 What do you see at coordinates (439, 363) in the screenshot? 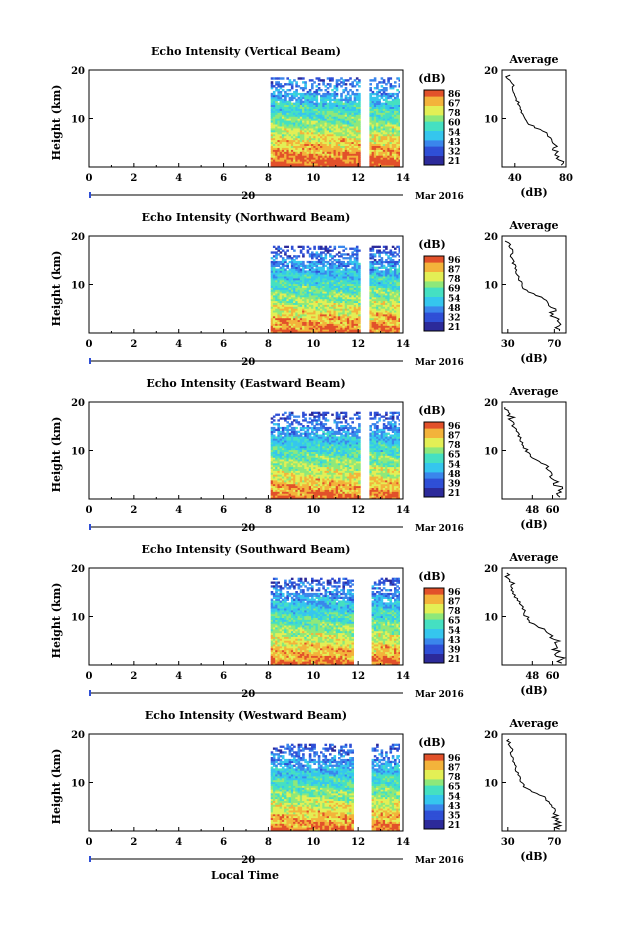
I see `date-label: Mar 2016` at bounding box center [439, 363].